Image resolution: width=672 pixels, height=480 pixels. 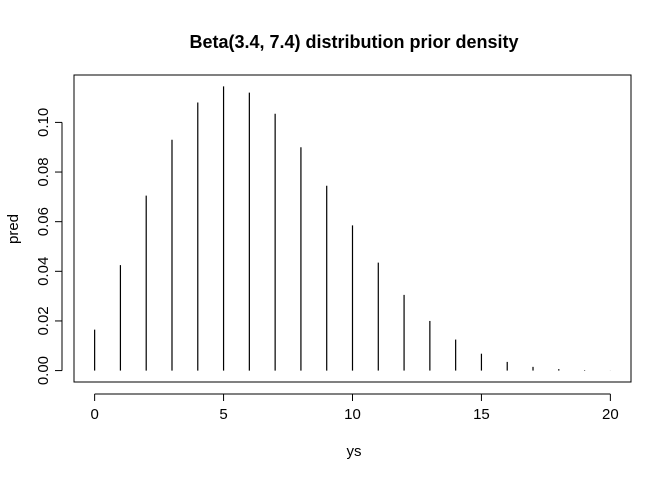 What do you see at coordinates (43, 271) in the screenshot?
I see `y-tick-label: 0.04` at bounding box center [43, 271].